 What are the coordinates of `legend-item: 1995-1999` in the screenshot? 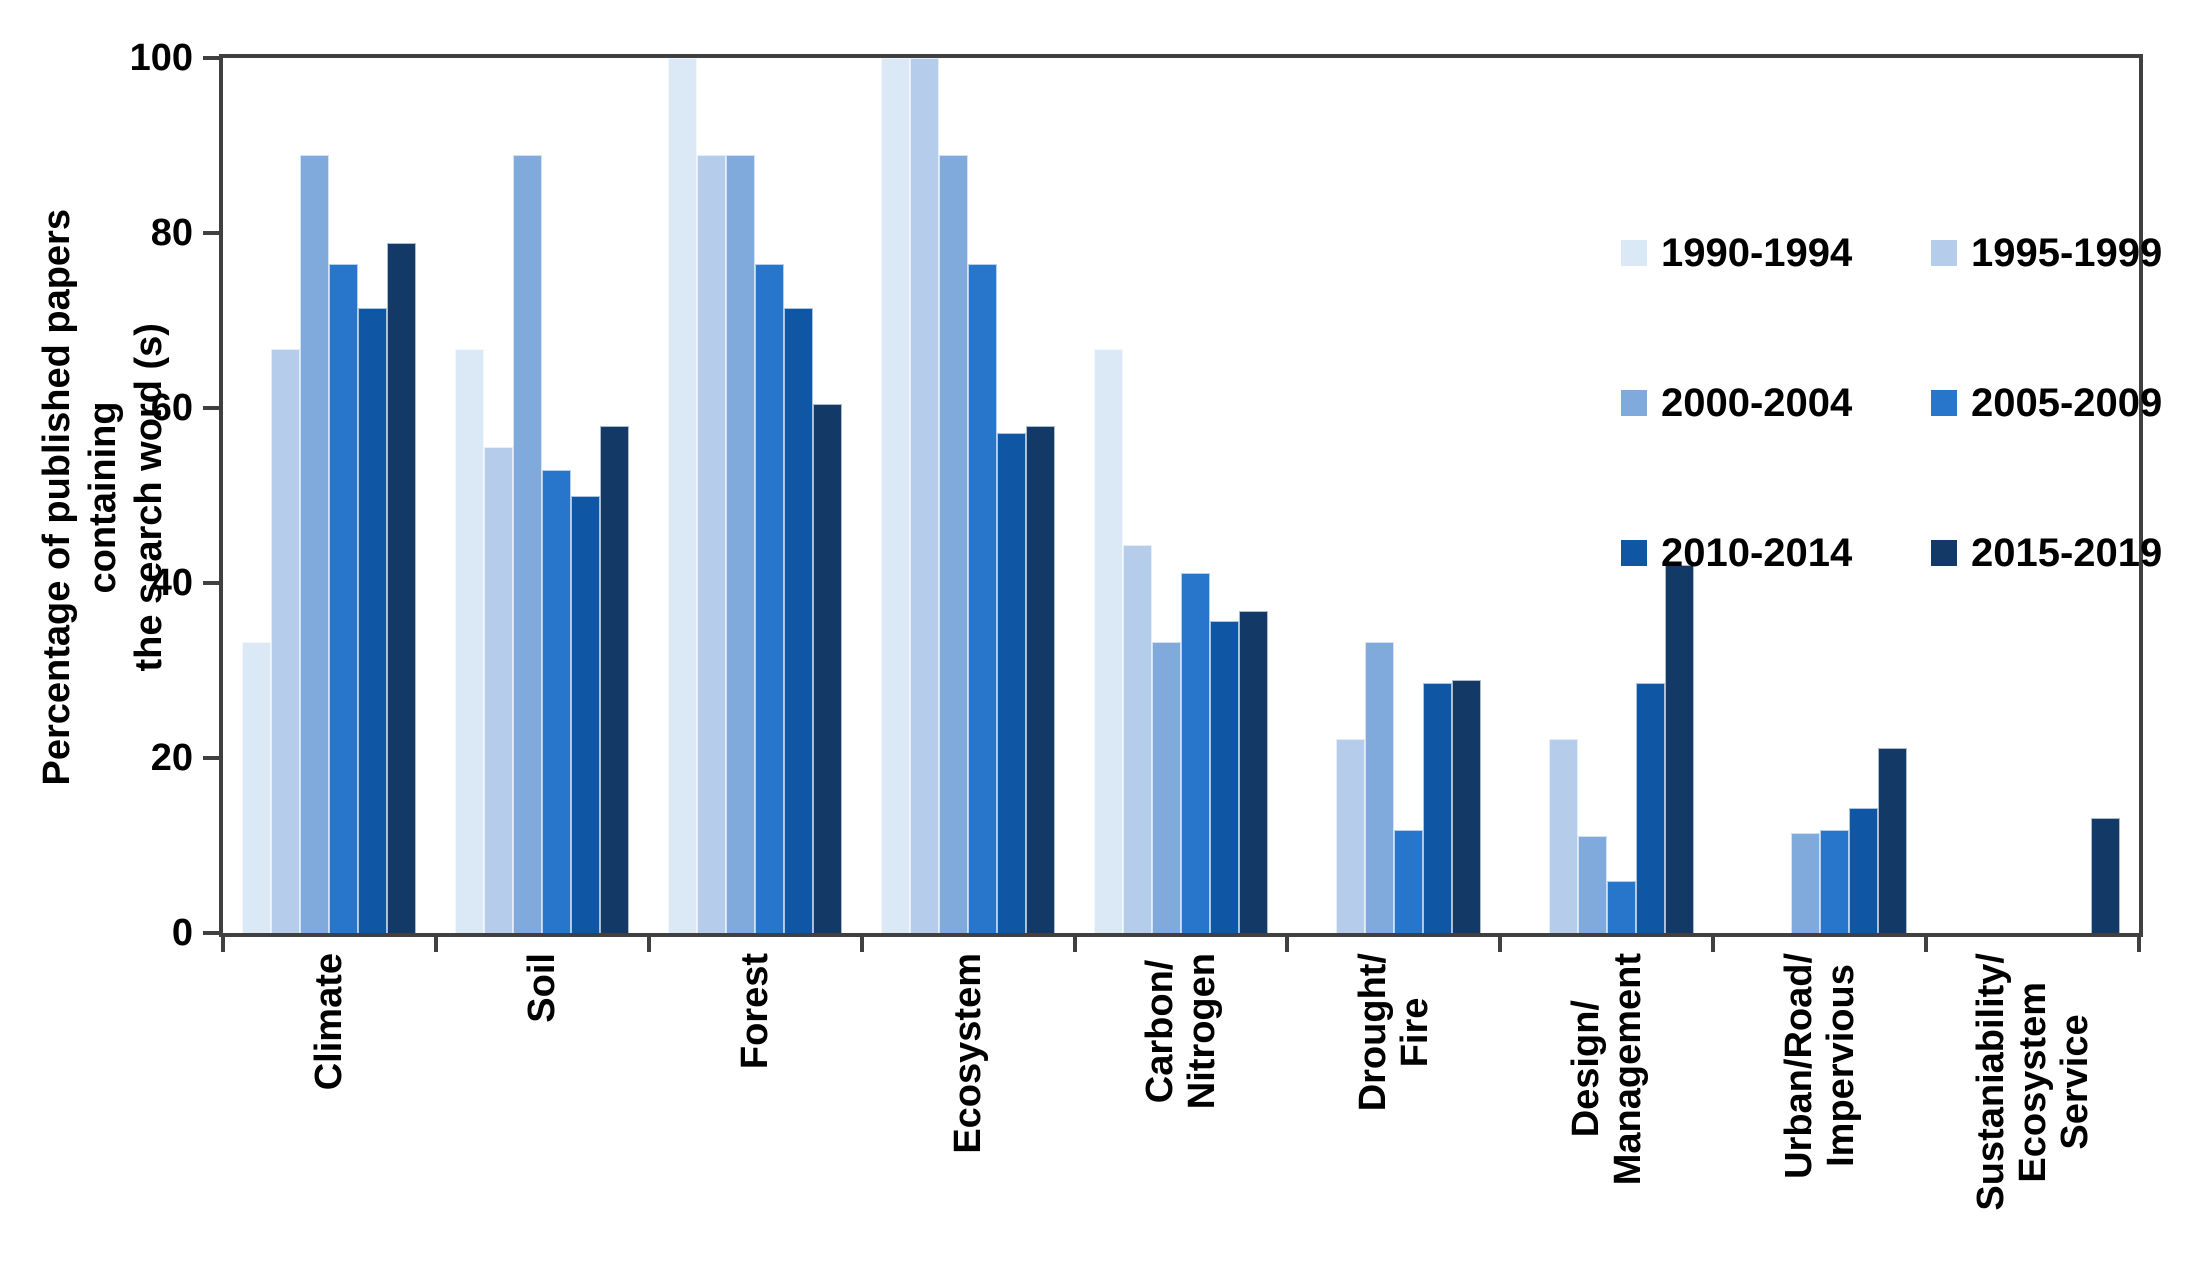 It's located at (2067, 253).